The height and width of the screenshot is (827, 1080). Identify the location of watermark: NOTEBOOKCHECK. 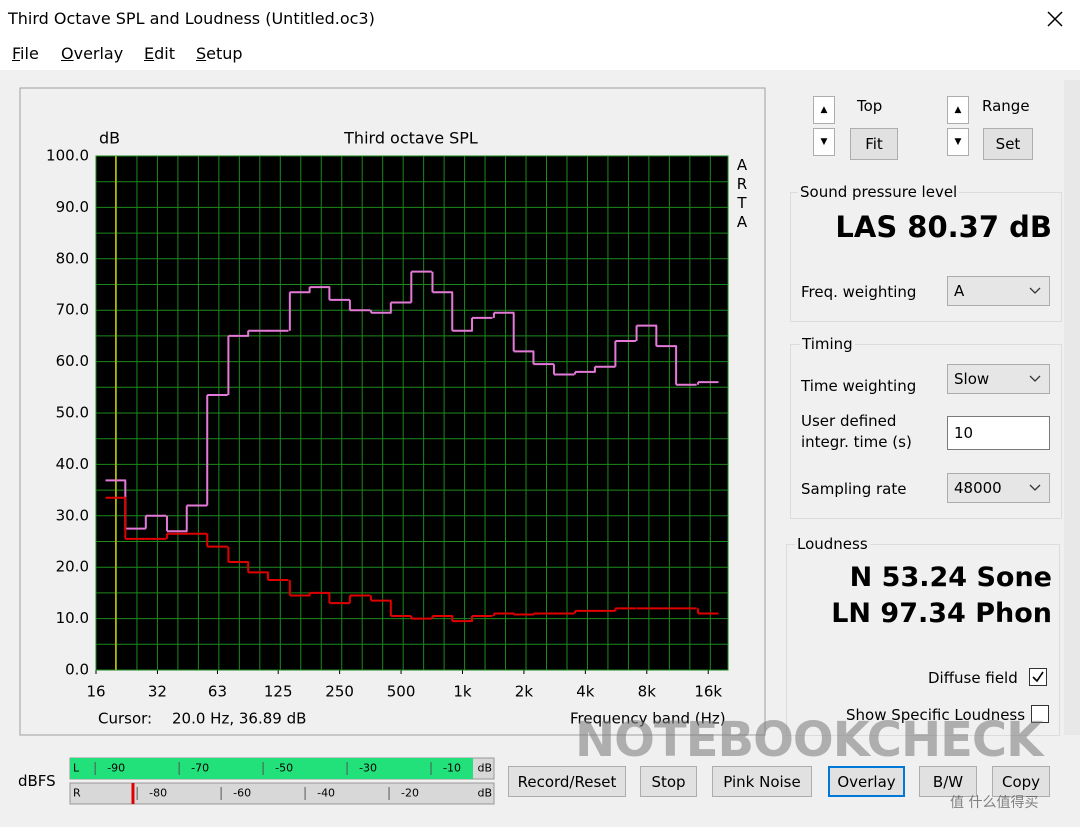
(809, 740).